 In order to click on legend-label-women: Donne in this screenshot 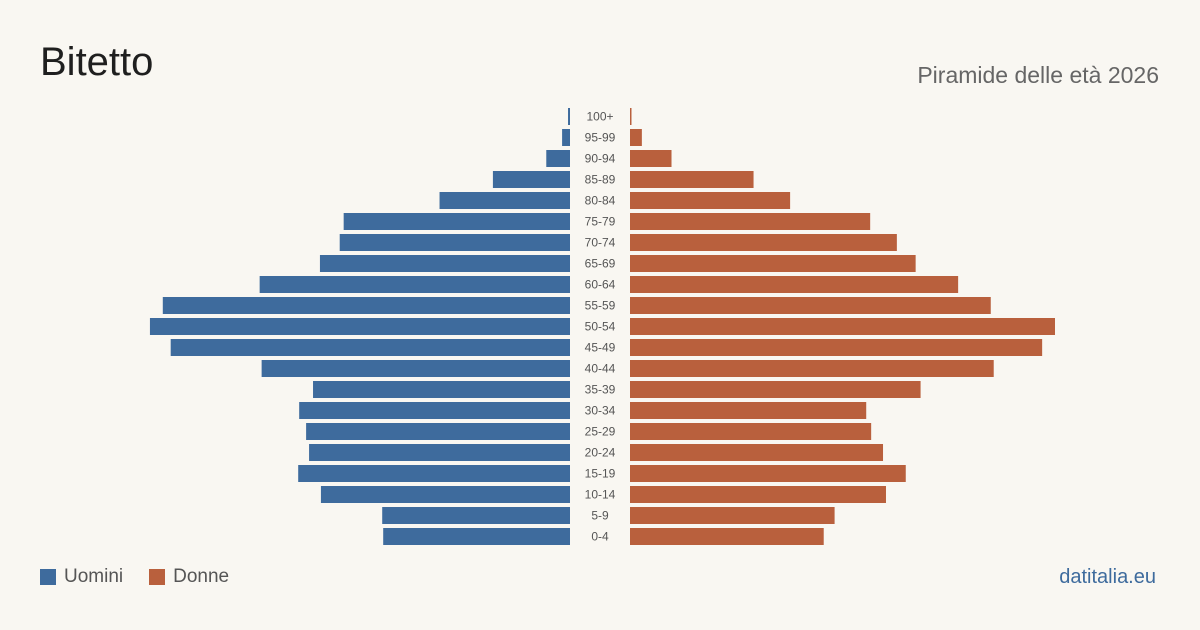, I will do `click(201, 576)`.